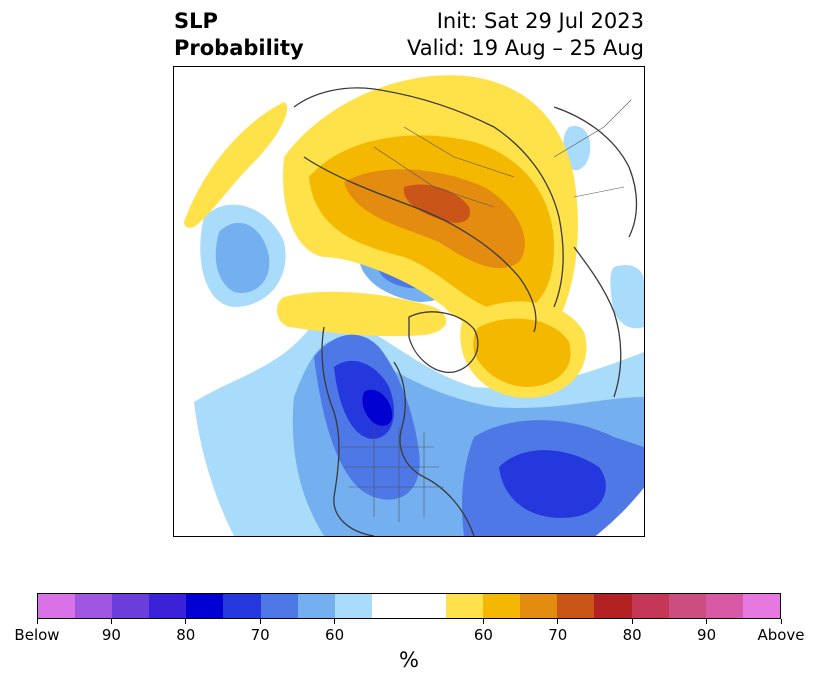 This screenshot has height=686, width=819. What do you see at coordinates (239, 35) in the screenshot?
I see `chart-title: SLP Probability` at bounding box center [239, 35].